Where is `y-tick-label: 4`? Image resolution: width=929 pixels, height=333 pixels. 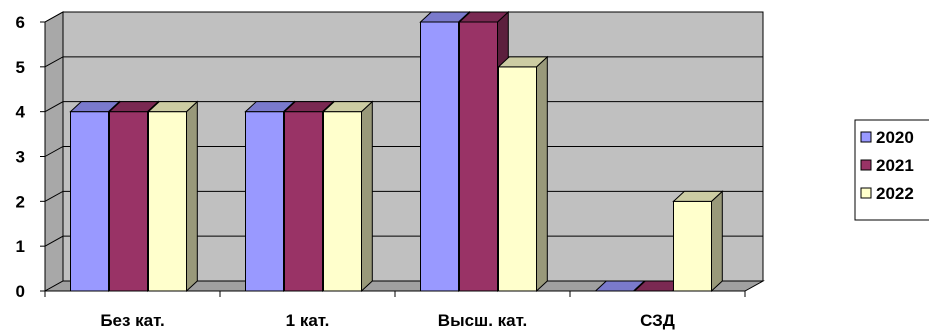
y-tick-label: 4 is located at coordinates (21, 112).